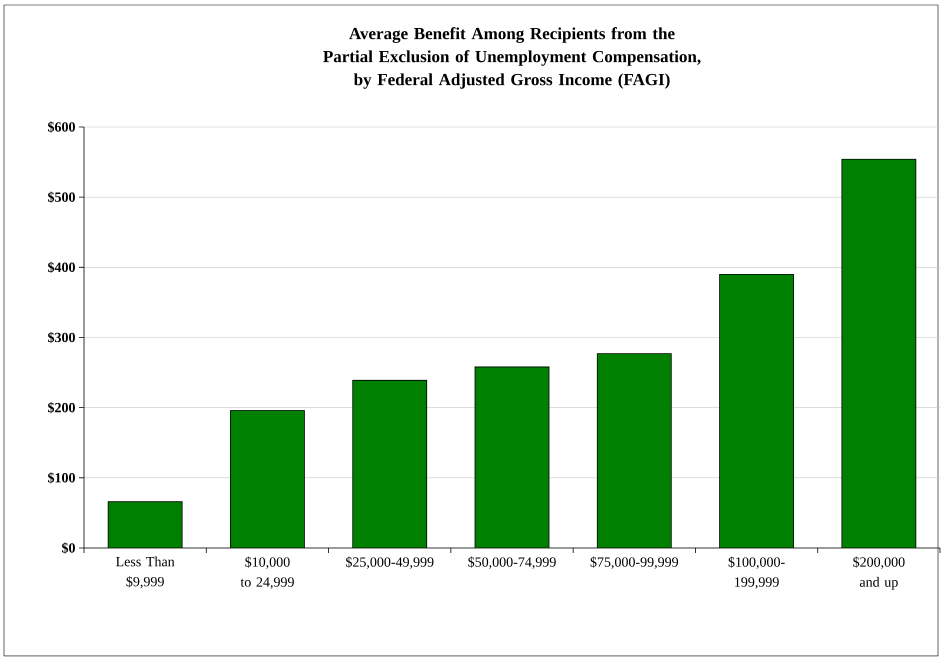 The height and width of the screenshot is (662, 943). I want to click on chart-title: Average Benefit Among Recipients from the Partial Exclusion of Unemployment Compensation, by Federal Adjusted Gross Income (FAGI), so click(511, 58).